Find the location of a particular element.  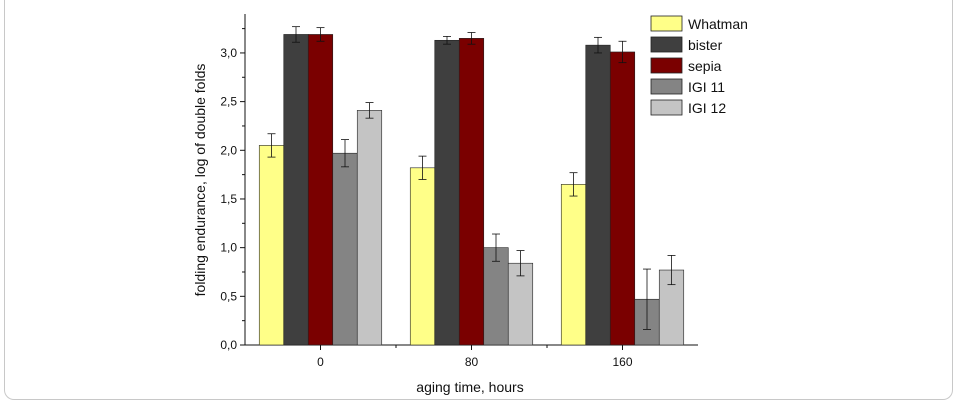

y-tick-label: 2,0 is located at coordinates (228, 150).